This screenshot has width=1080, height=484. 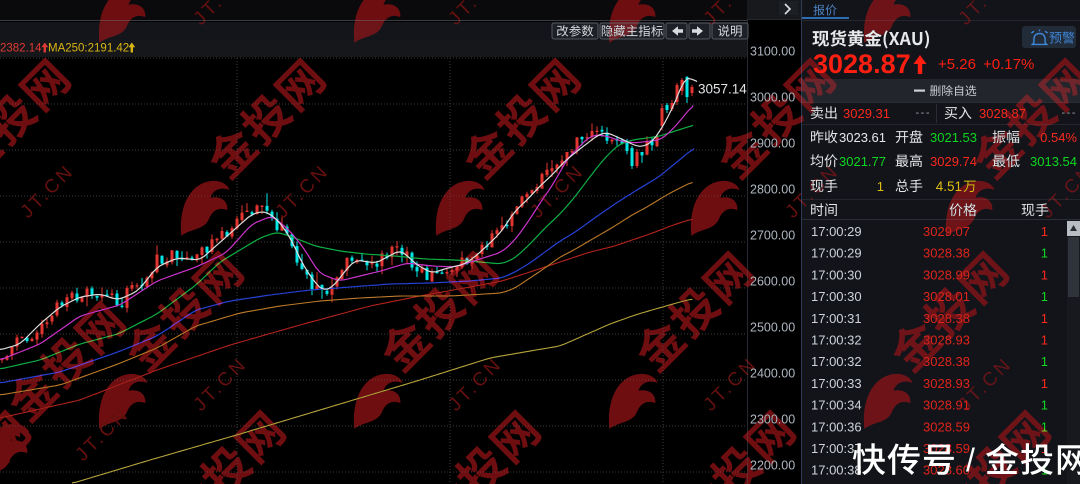 What do you see at coordinates (21, 49) in the screenshot?
I see `svg-text: 2382.14` at bounding box center [21, 49].